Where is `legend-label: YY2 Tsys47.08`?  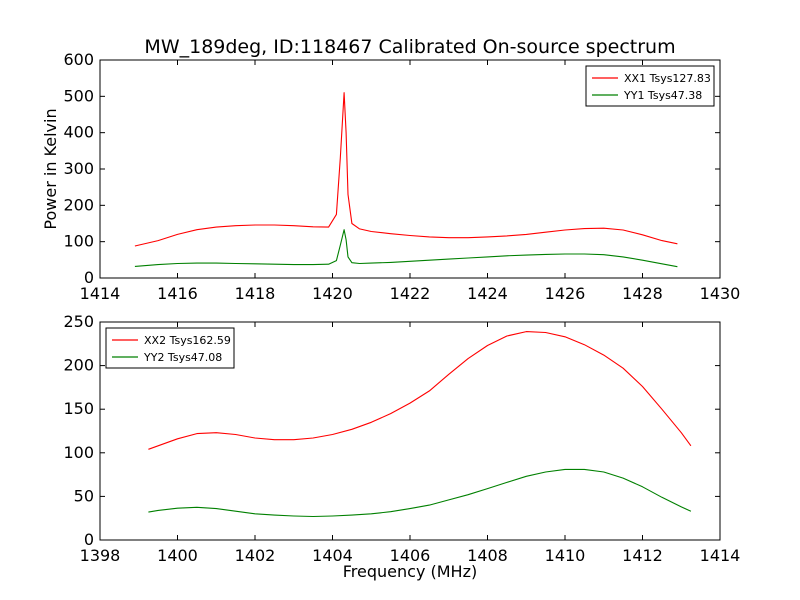
legend-label: YY2 Tsys47.08 is located at coordinates (182, 357).